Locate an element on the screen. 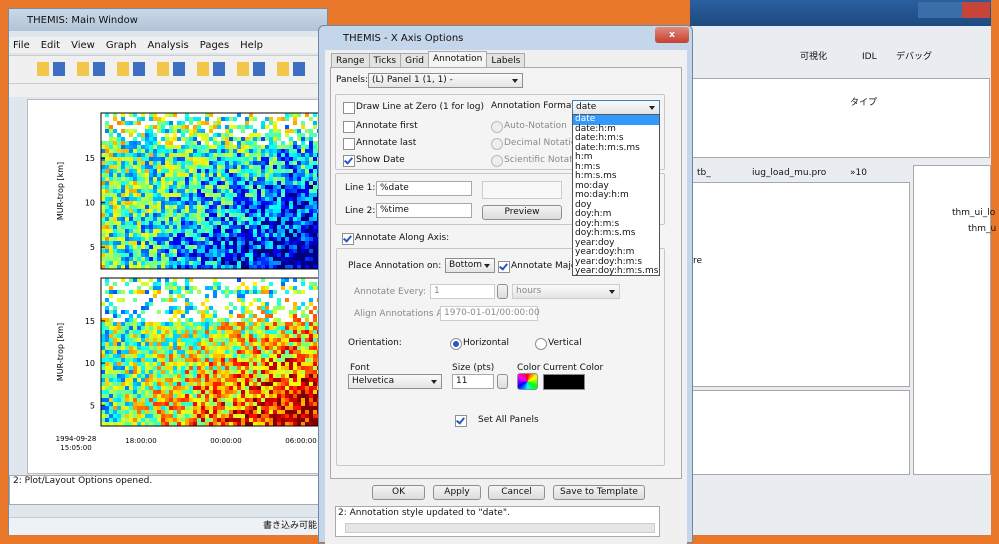 The image size is (999, 544). menu-item: View is located at coordinates (83, 45).